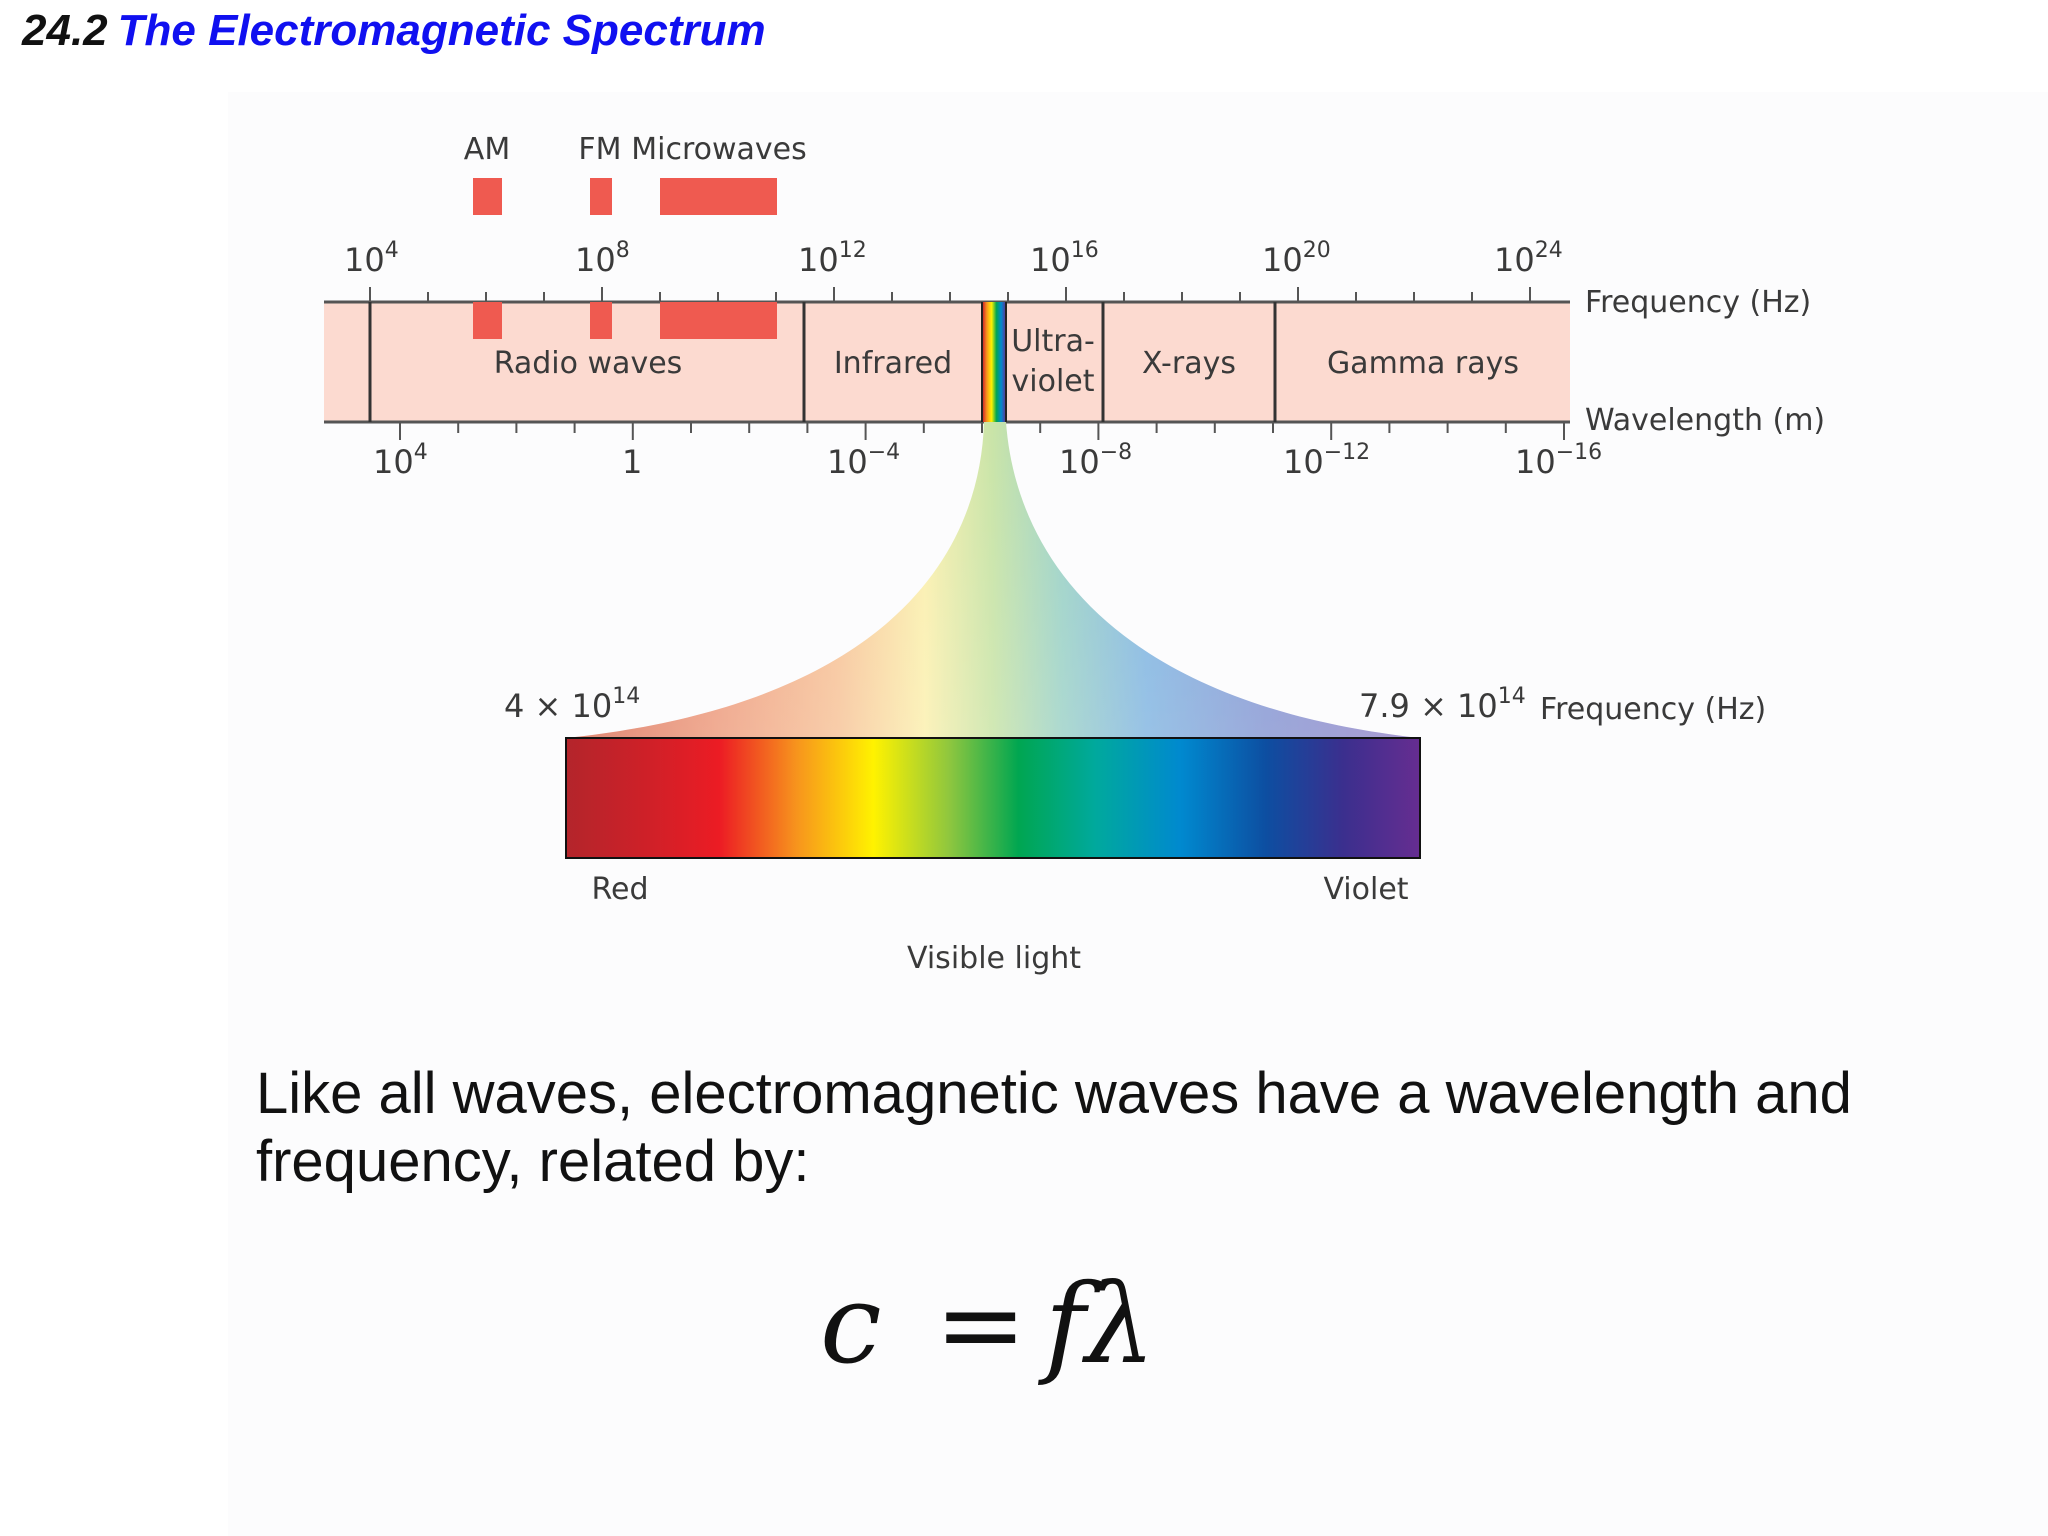 This screenshot has width=2048, height=1536. What do you see at coordinates (1653, 709) in the screenshot?
I see `visible-frequency-label: Frequency (Hz)` at bounding box center [1653, 709].